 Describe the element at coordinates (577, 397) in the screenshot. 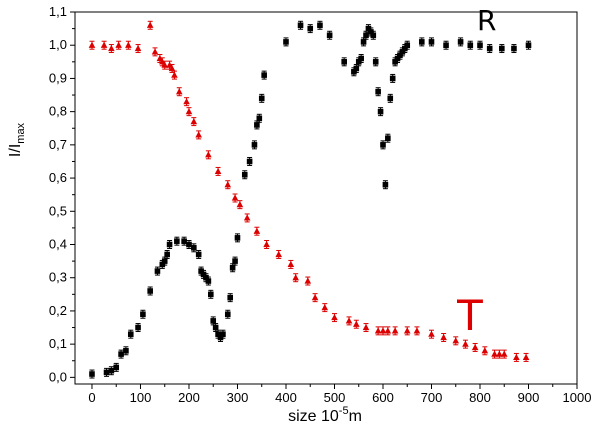

I see `x-tick-label: 1000` at that location.